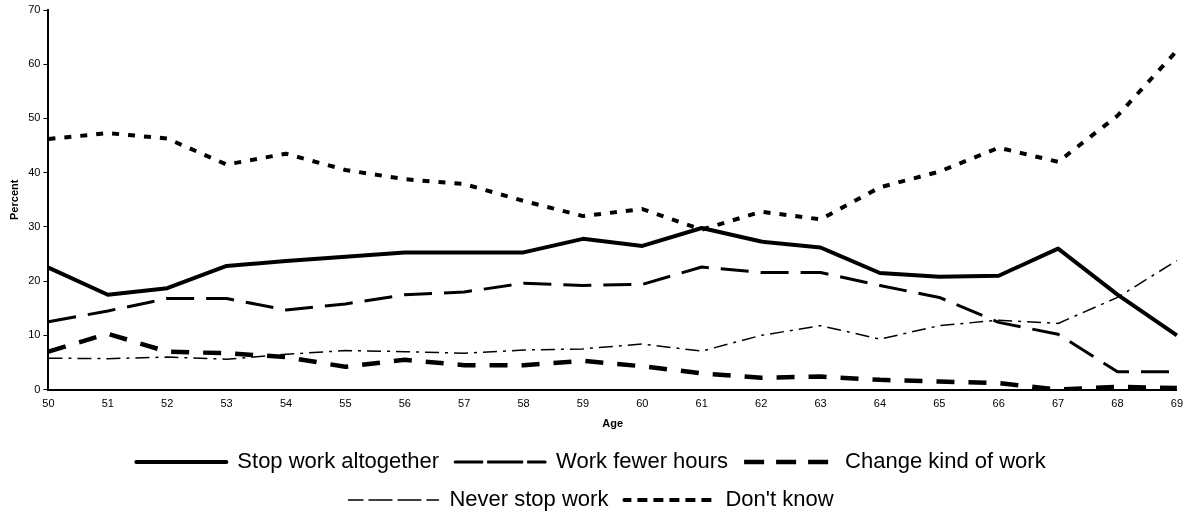  I want to click on x-tick-label: 52, so click(167, 403).